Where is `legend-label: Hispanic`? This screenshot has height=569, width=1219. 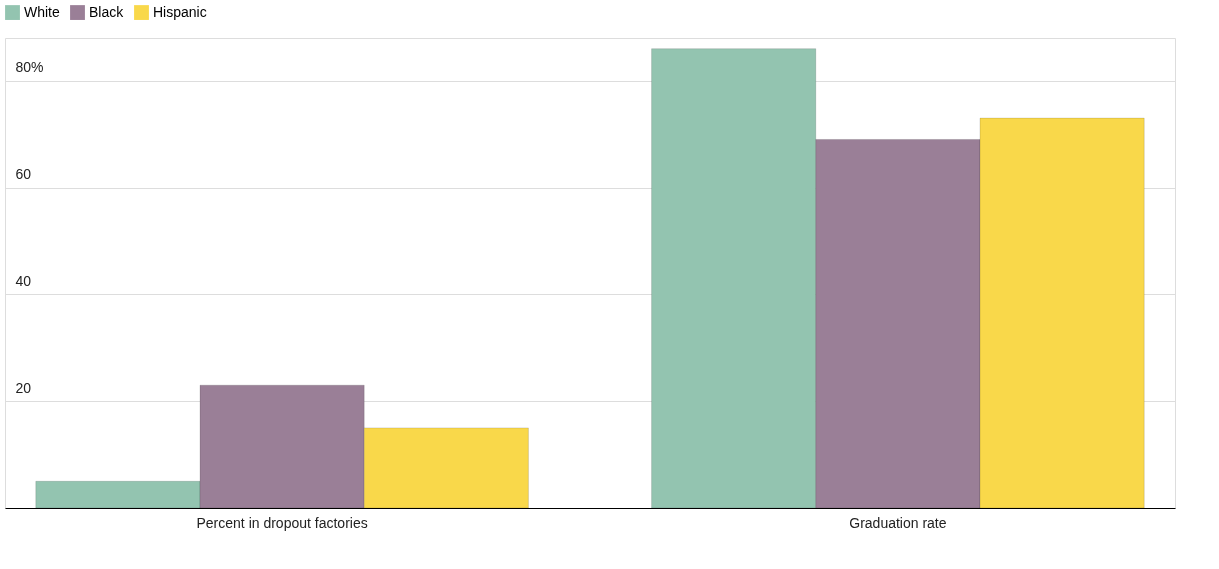 legend-label: Hispanic is located at coordinates (180, 11).